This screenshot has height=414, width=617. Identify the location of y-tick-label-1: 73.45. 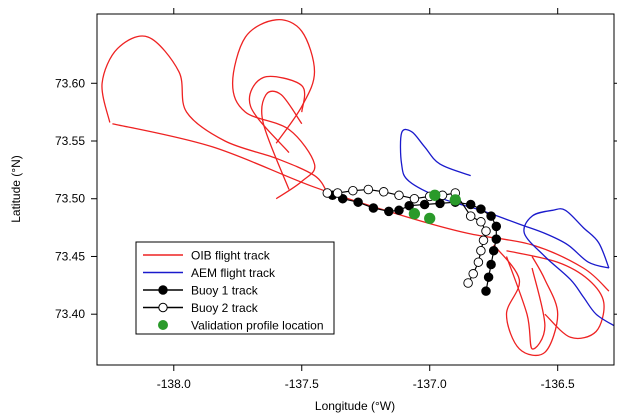
(70, 256).